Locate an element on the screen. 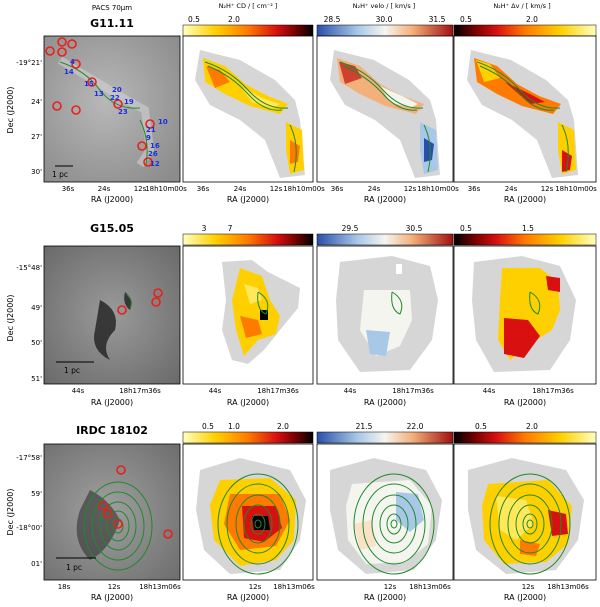  cd-header-label: N₂H⁺ CD / [ cm⁻² ] is located at coordinates (248, 6).